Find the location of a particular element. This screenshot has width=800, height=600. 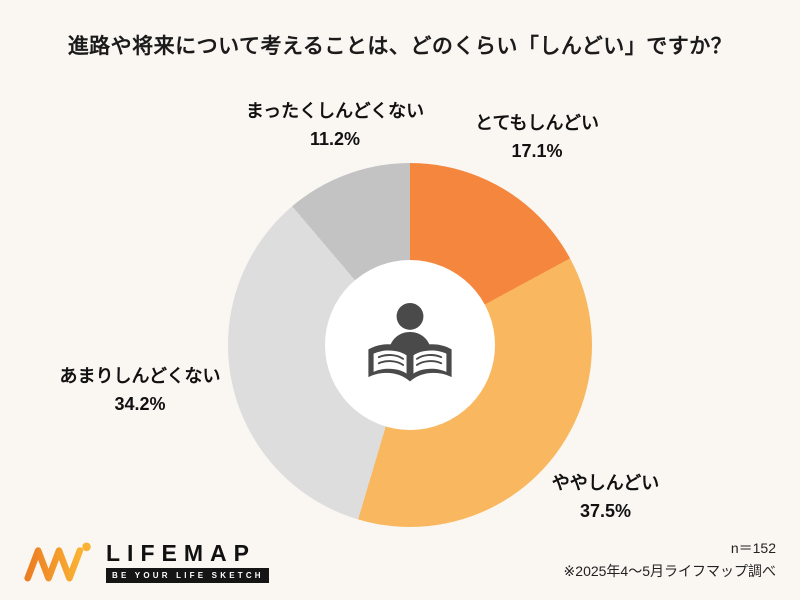

source-note: ※2025年4〜5月ライフマップ調べ is located at coordinates (669, 571).